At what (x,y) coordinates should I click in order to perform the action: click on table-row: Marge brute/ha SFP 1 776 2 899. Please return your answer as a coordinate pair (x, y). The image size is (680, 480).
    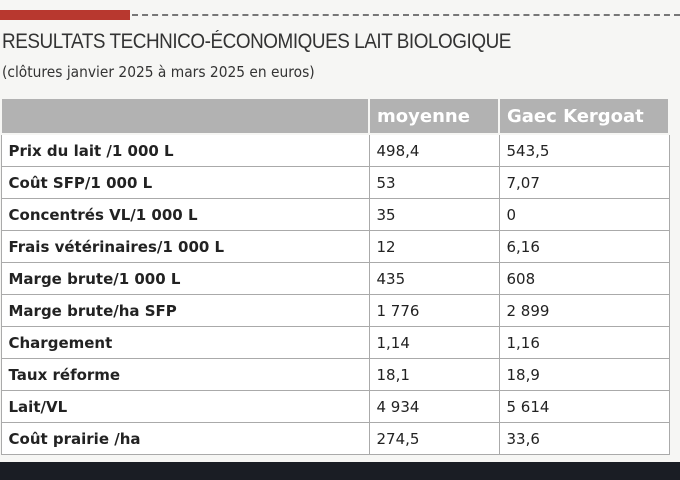
    Looking at the image, I should click on (335, 310).